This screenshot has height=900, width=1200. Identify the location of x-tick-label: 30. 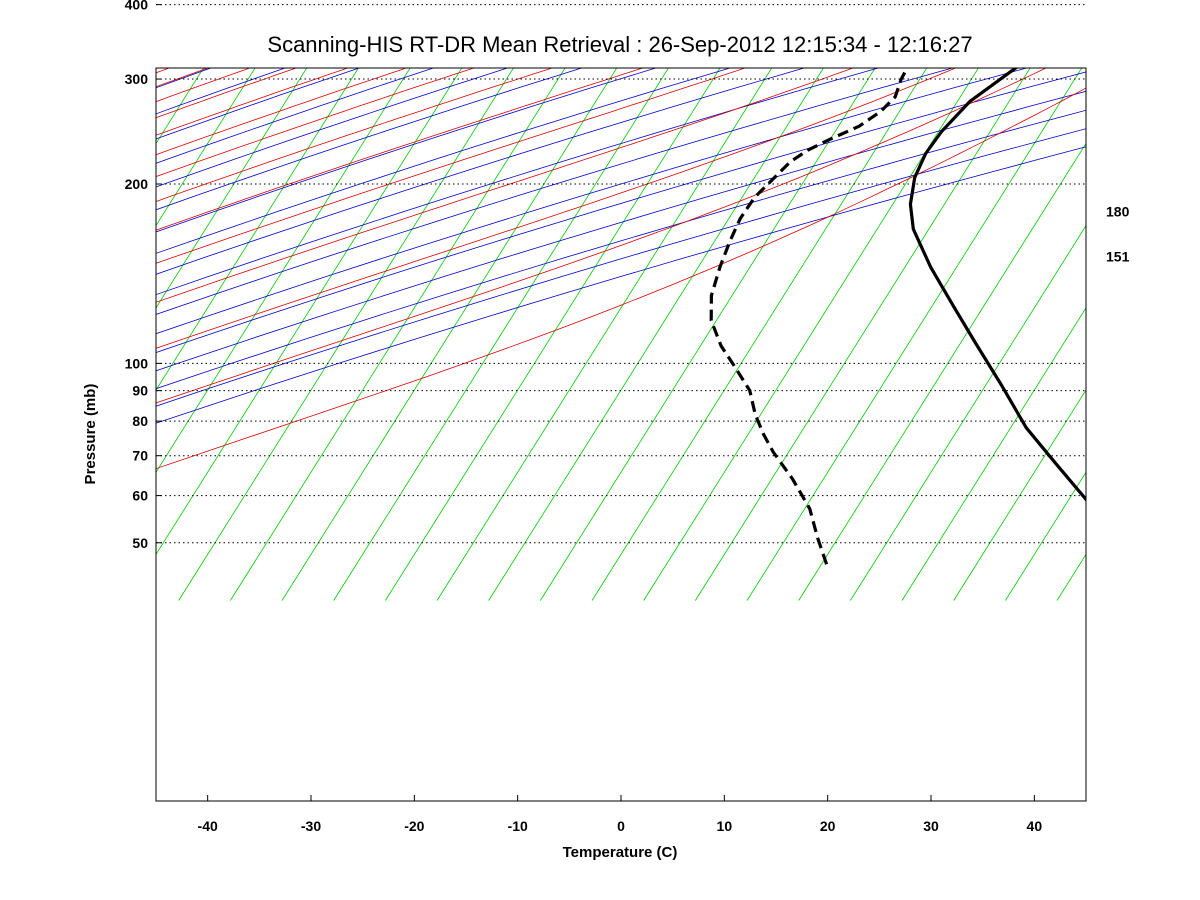
(931, 826).